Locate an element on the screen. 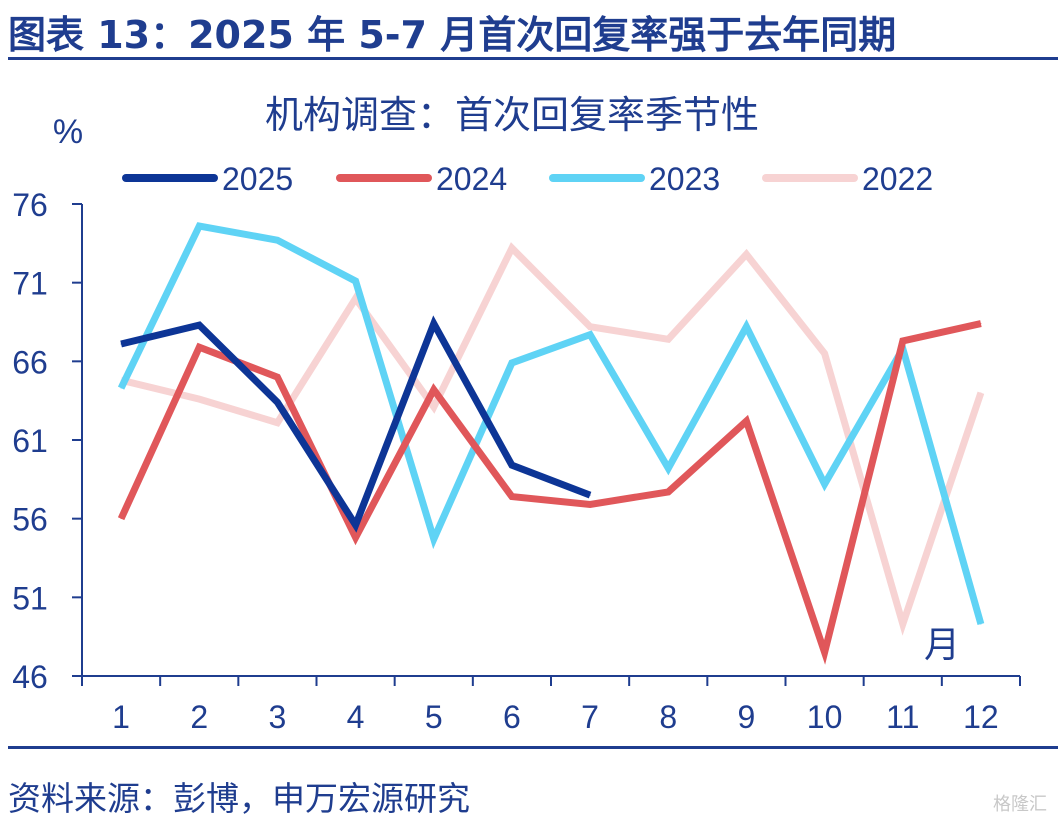  x-tick-label: 7 is located at coordinates (590, 717).